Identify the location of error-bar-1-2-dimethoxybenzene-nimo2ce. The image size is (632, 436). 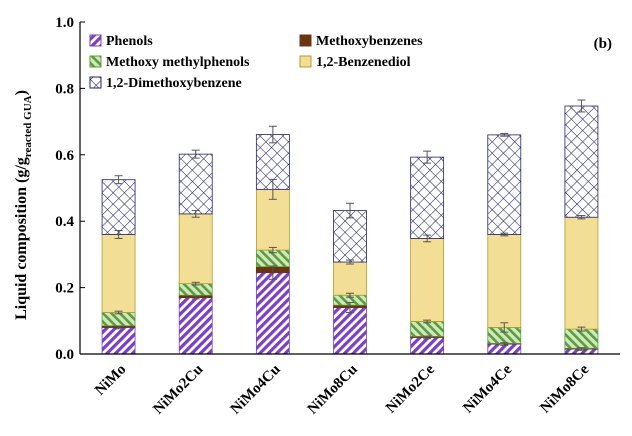
(427, 157).